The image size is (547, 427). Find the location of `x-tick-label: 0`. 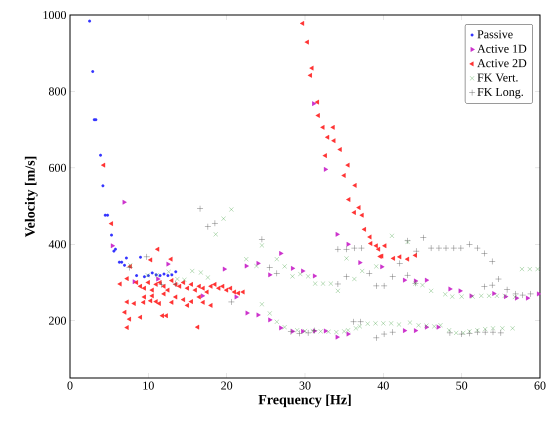

x-tick-label: 0 is located at coordinates (70, 386).